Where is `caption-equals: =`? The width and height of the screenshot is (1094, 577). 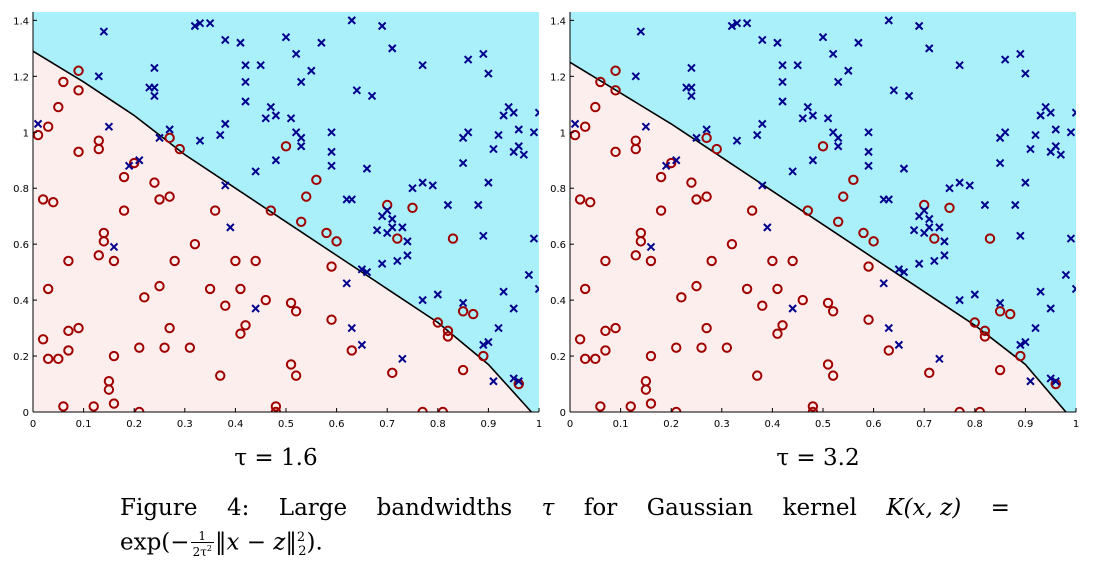
caption-equals: = is located at coordinates (1000, 508).